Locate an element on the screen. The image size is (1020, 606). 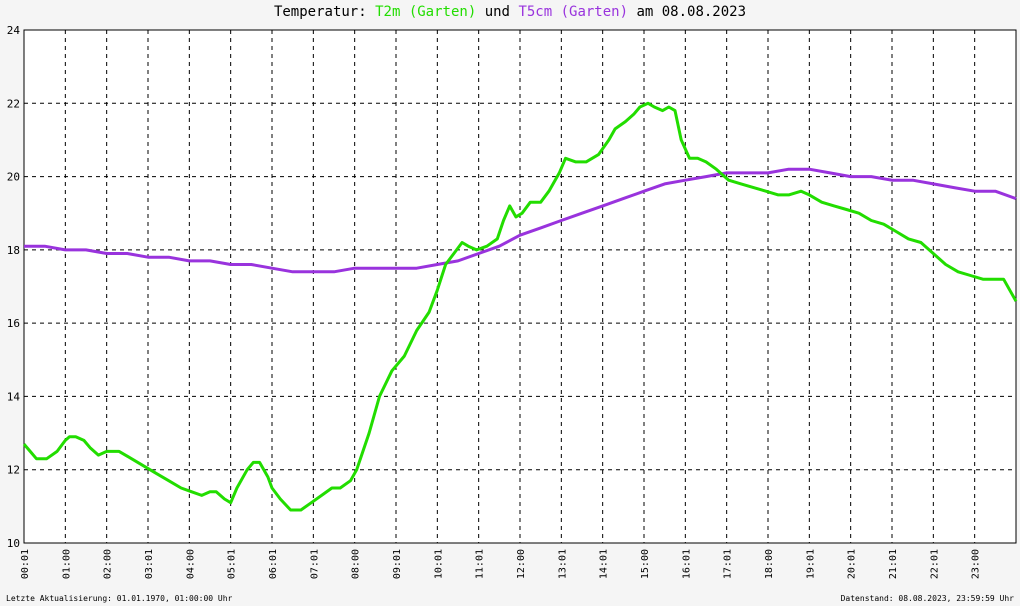
x-tick-label: 02:00 is located at coordinates (108, 564).